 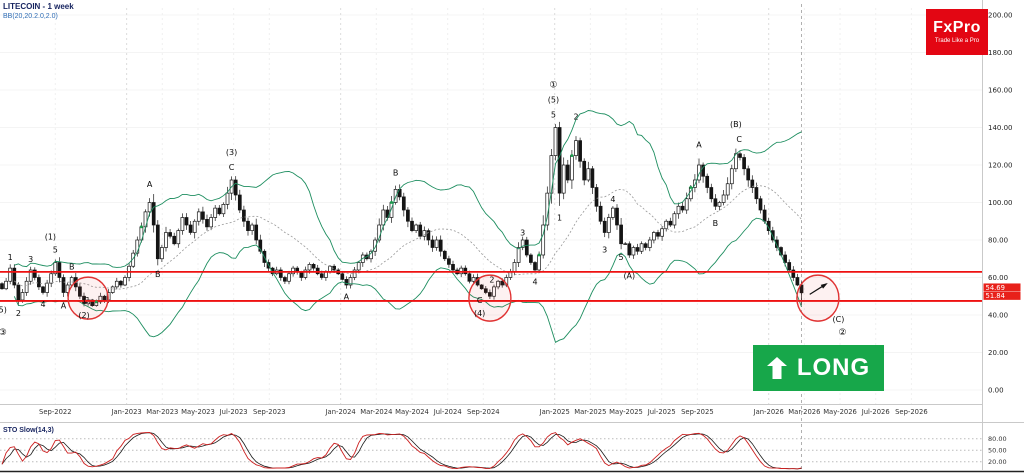 What do you see at coordinates (590, 412) in the screenshot?
I see `svg-text: Mar-2025` at bounding box center [590, 412].